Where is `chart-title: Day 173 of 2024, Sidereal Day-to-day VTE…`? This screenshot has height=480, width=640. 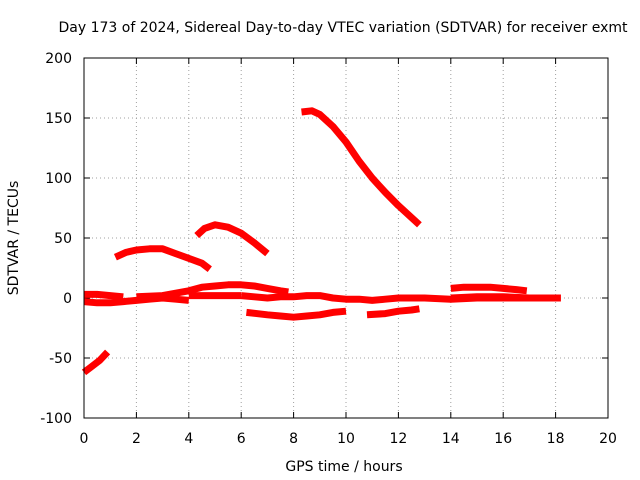 chart-title: Day 173 of 2024, Sidereal Day-to-day VTE… is located at coordinates (344, 28).